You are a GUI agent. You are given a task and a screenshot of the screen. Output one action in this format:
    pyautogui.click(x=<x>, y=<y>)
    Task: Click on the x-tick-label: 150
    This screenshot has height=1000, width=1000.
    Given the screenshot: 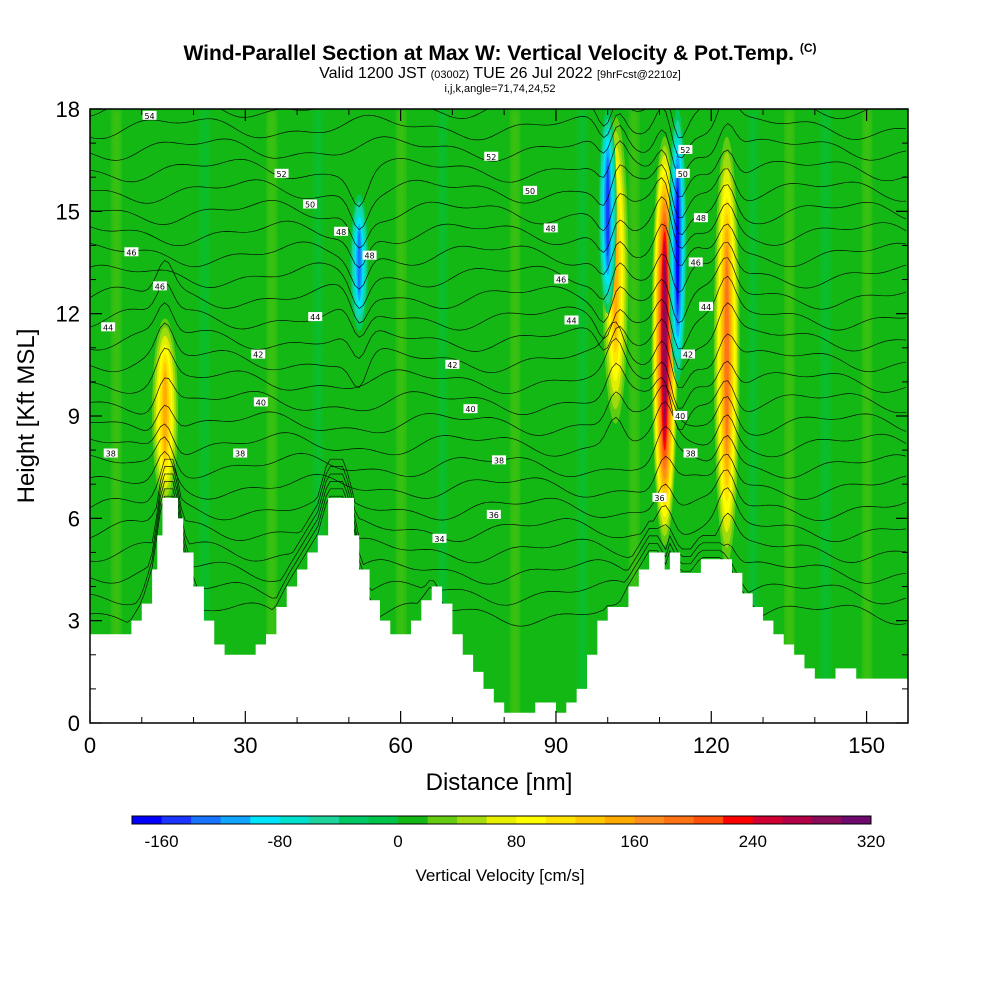 What is the action you would take?
    pyautogui.click(x=866, y=745)
    